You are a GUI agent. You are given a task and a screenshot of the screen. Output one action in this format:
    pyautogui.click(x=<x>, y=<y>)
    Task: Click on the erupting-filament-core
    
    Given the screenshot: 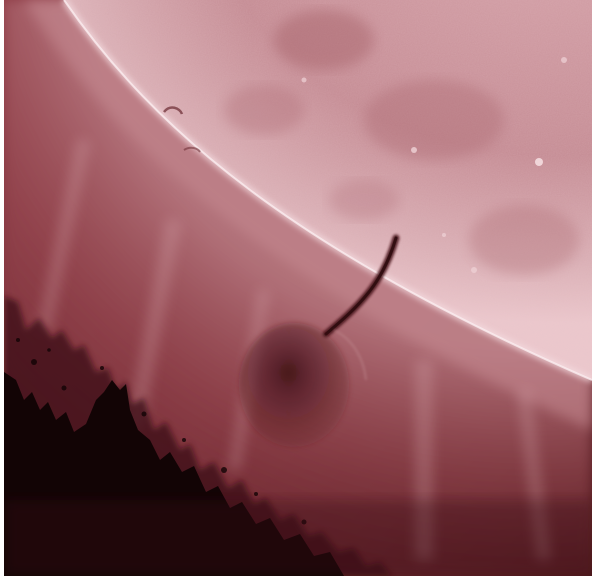 What is the action you would take?
    pyautogui.click(x=361, y=286)
    